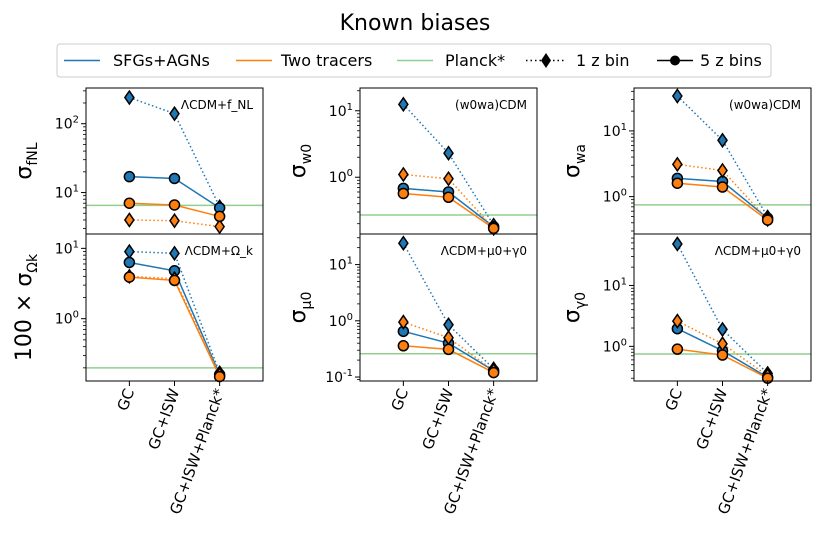 Image resolution: width=830 pixels, height=554 pixels. Describe the element at coordinates (574, 161) in the screenshot. I see `y-axis-label: σwa` at that location.